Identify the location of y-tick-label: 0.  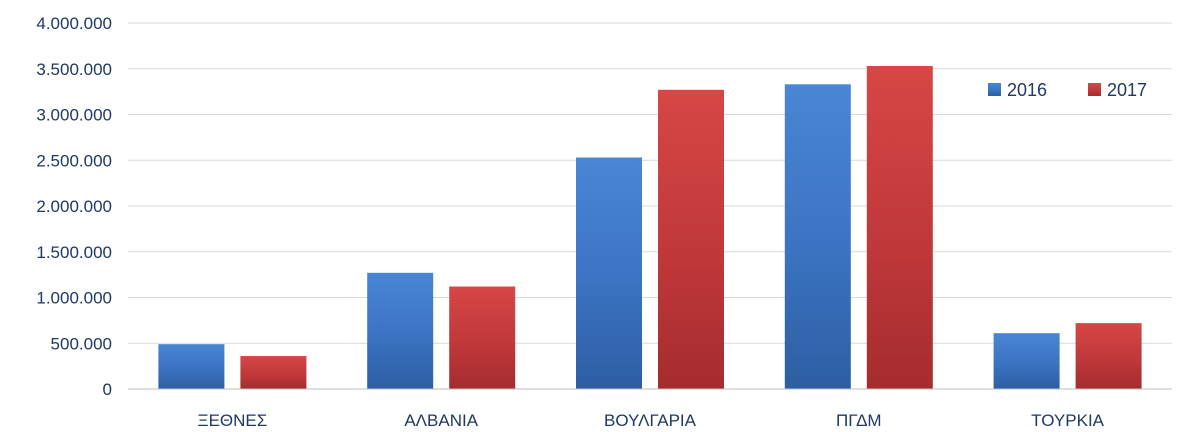
(107, 389).